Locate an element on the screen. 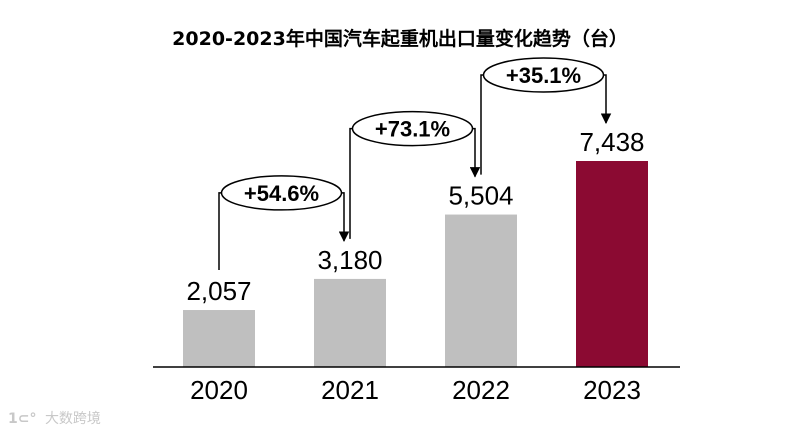 The height and width of the screenshot is (435, 801). footer-watermark: 1⊂° 大数跨境 is located at coordinates (54, 418).